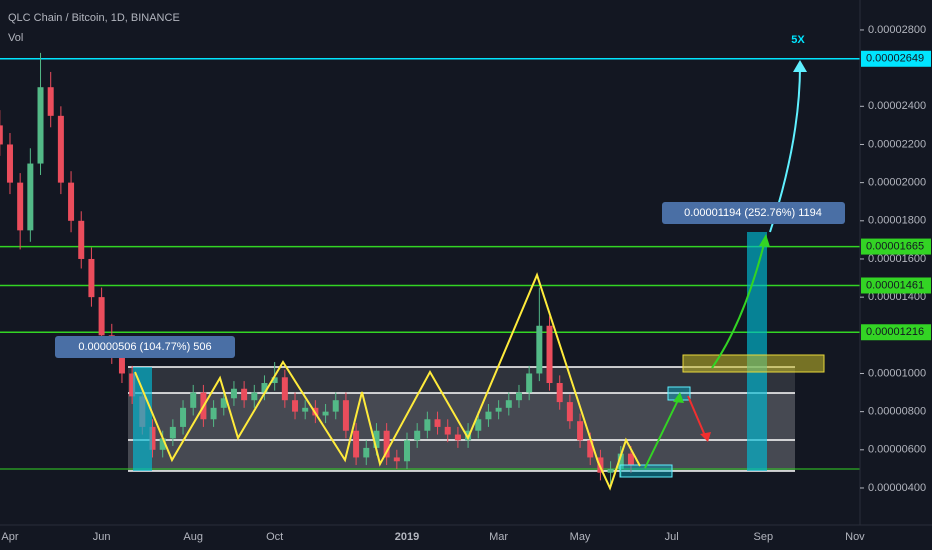  What do you see at coordinates (798, 40) in the screenshot?
I see `annotation: 5X` at bounding box center [798, 40].